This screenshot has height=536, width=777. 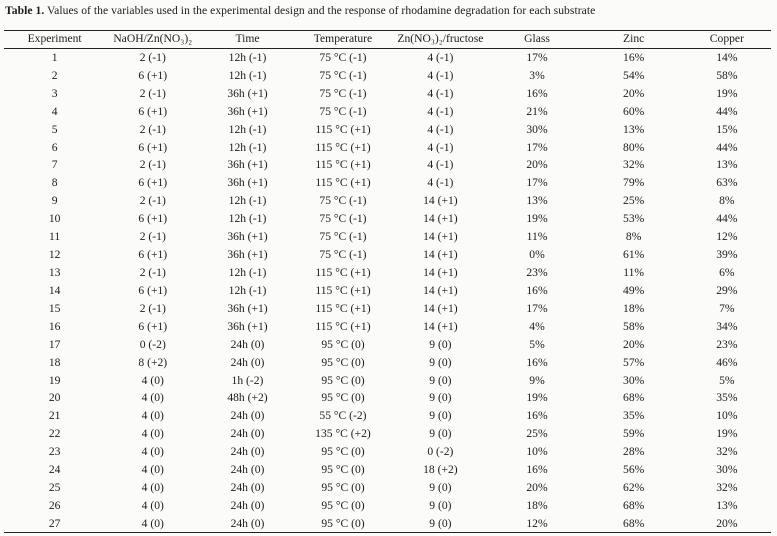 What do you see at coordinates (727, 57) in the screenshot?
I see `table-cell: 14%` at bounding box center [727, 57].